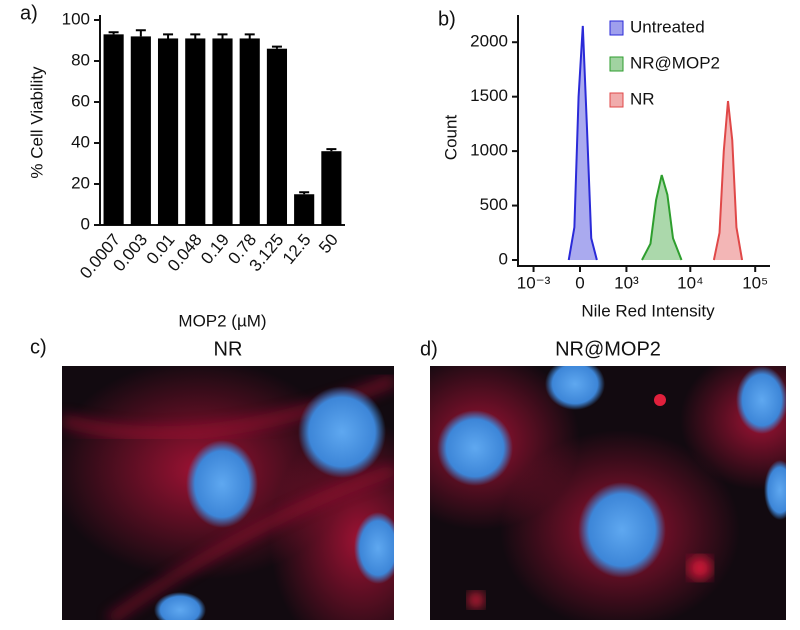 This screenshot has width=800, height=630. What do you see at coordinates (36, 122) in the screenshot?
I see `y-axis-label: % Cell Viability` at bounding box center [36, 122].